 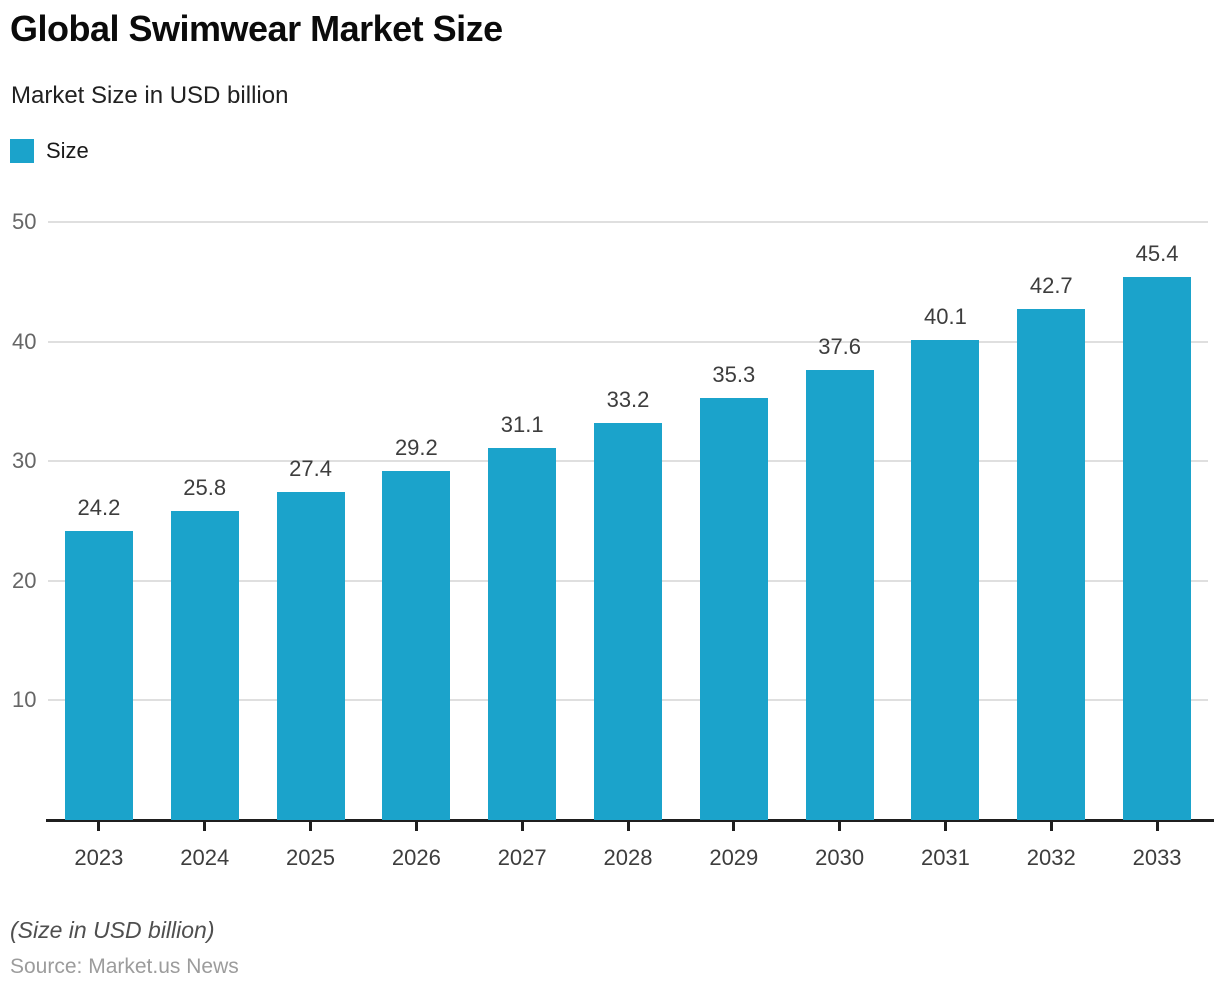 What do you see at coordinates (24, 700) in the screenshot?
I see `y-axis-tick-label: 10` at bounding box center [24, 700].